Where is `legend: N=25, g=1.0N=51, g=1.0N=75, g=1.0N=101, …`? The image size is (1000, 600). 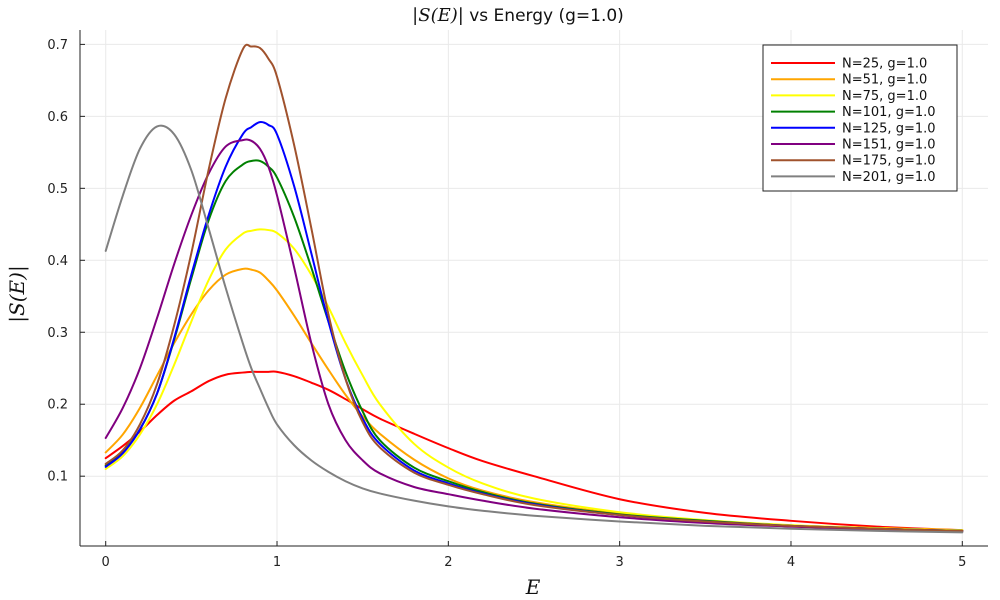 legend: N=25, g=1.0N=51, g=1.0N=75, g=1.0N=101, … is located at coordinates (860, 118).